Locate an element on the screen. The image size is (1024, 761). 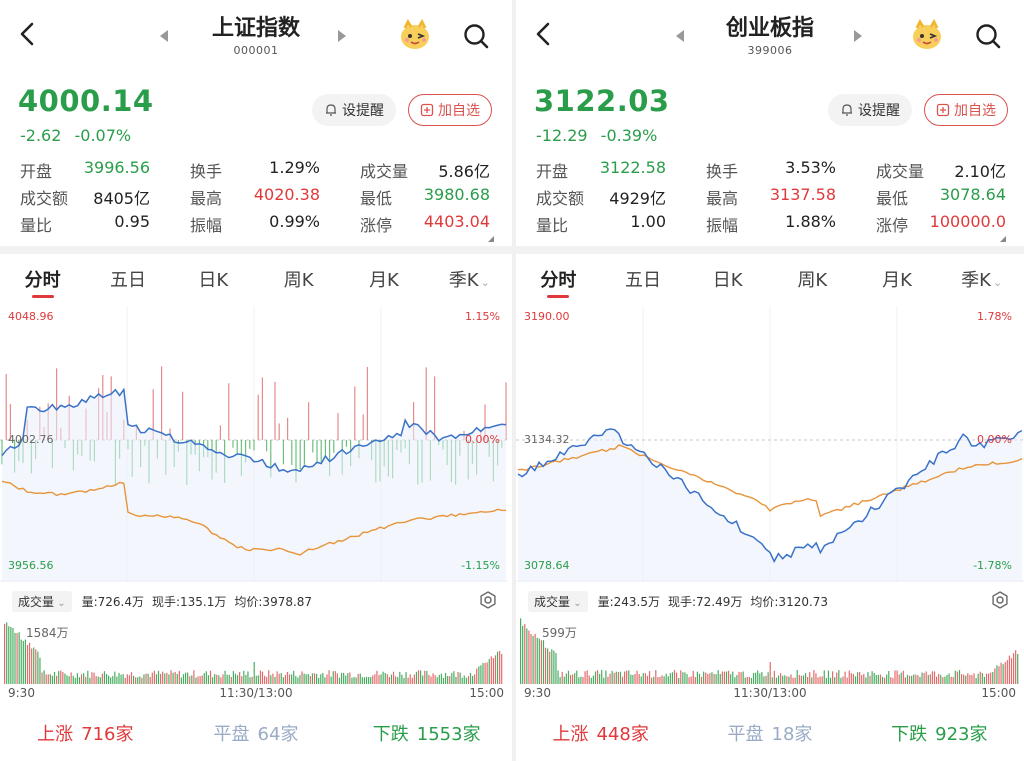
time-axis: 9:30 11:30/13:00 15:00 is located at coordinates (770, 693).